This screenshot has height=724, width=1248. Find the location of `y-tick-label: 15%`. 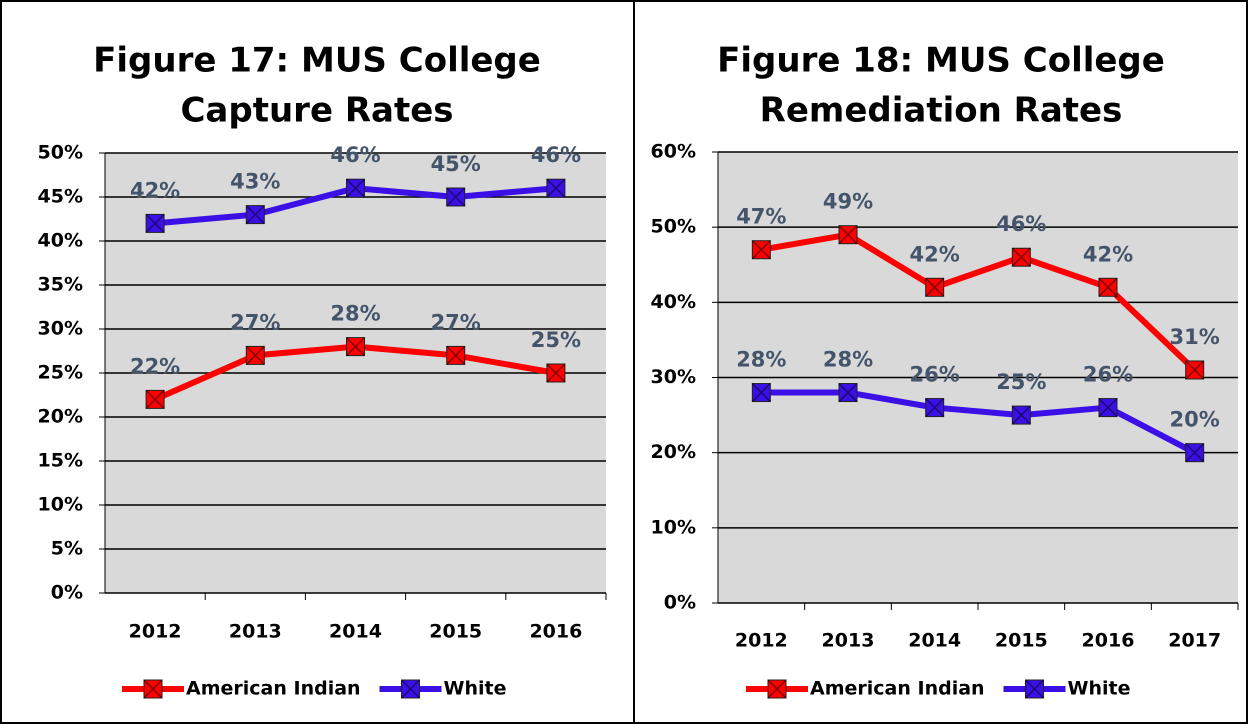

y-tick-label: 15% is located at coordinates (60, 461).